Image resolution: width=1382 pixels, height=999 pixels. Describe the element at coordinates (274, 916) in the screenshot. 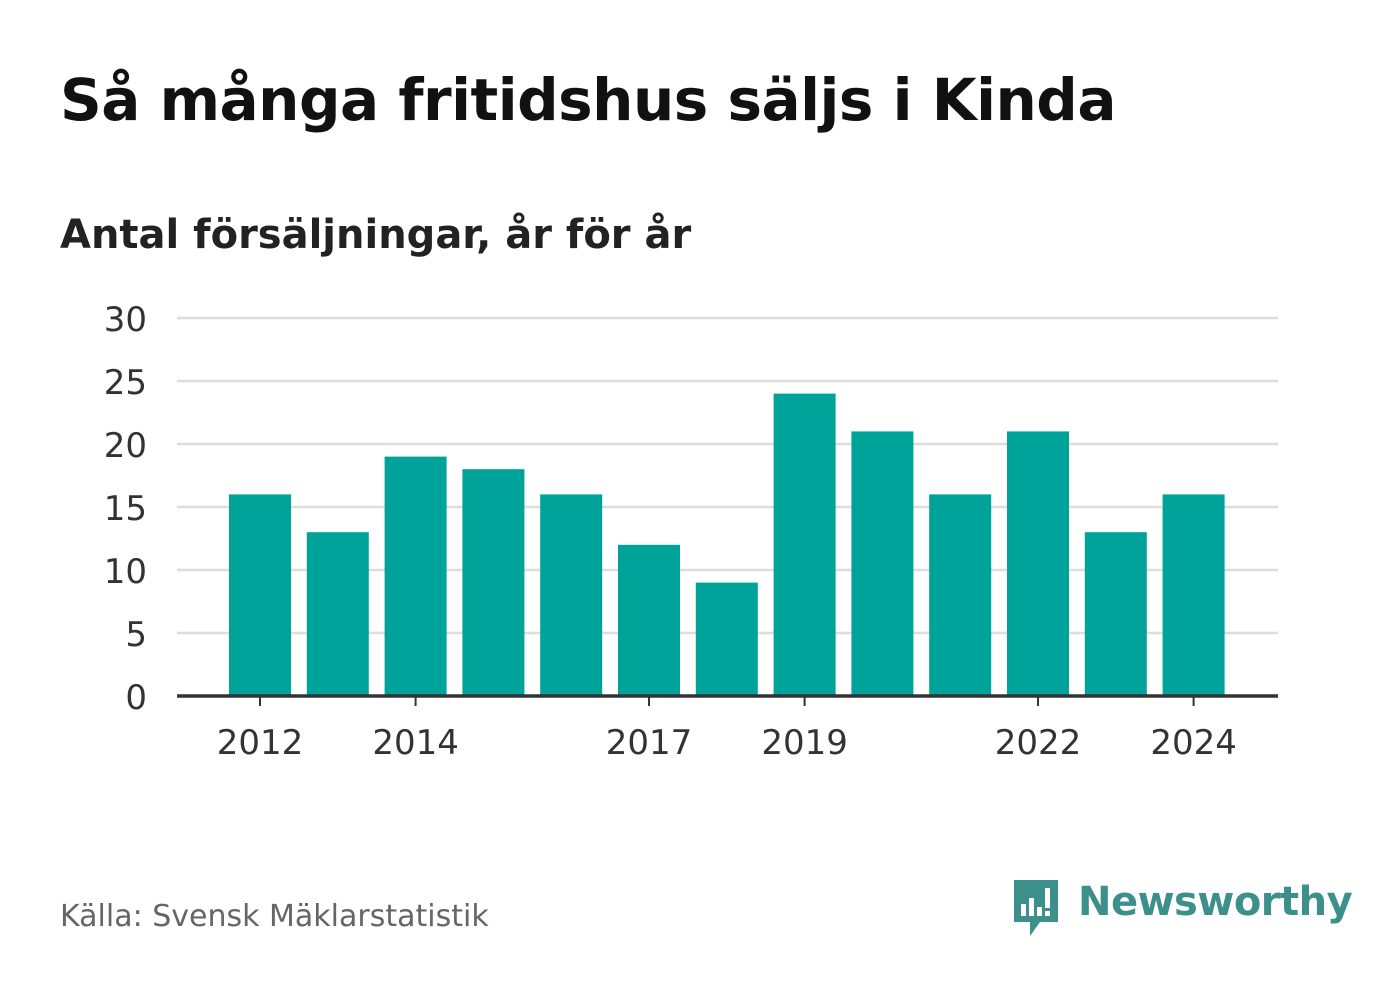

I see `source-note: Källa: Svensk Mäklarstatistik` at that location.